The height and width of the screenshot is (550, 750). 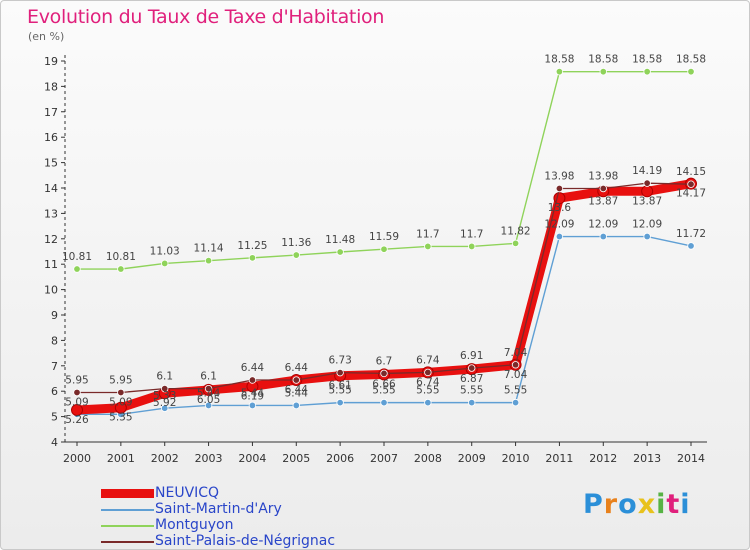 I want to click on x-tick-label: 2013, so click(x=647, y=458).